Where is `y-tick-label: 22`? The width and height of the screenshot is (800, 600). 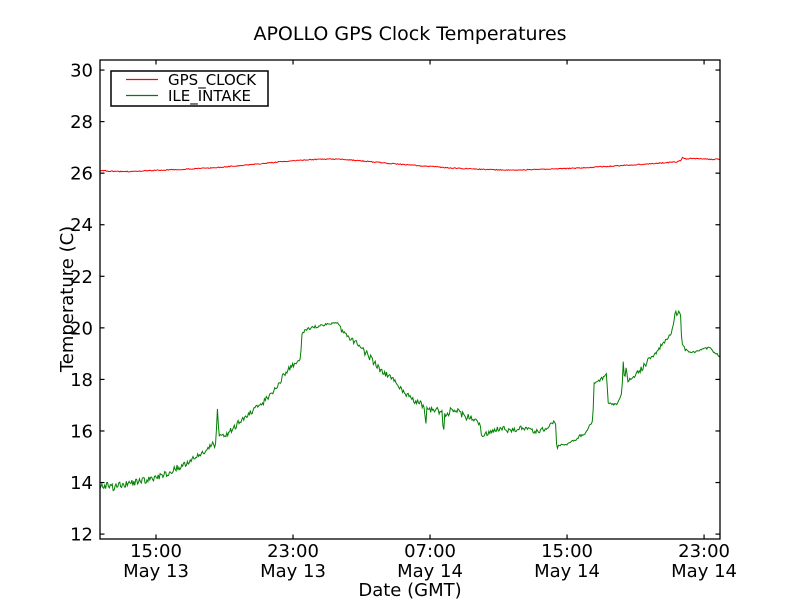 y-tick-label: 22 is located at coordinates (81, 277).